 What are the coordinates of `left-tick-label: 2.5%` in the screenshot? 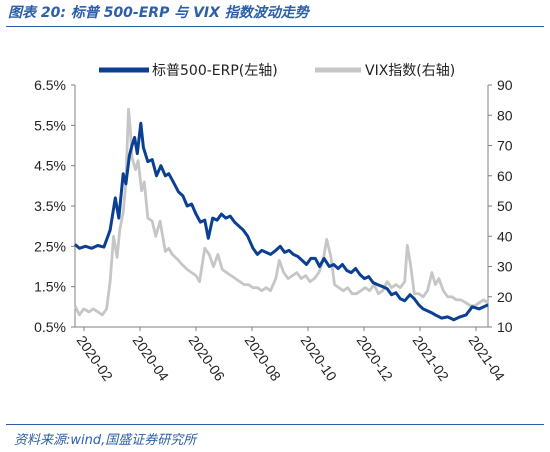 It's located at (50, 246).